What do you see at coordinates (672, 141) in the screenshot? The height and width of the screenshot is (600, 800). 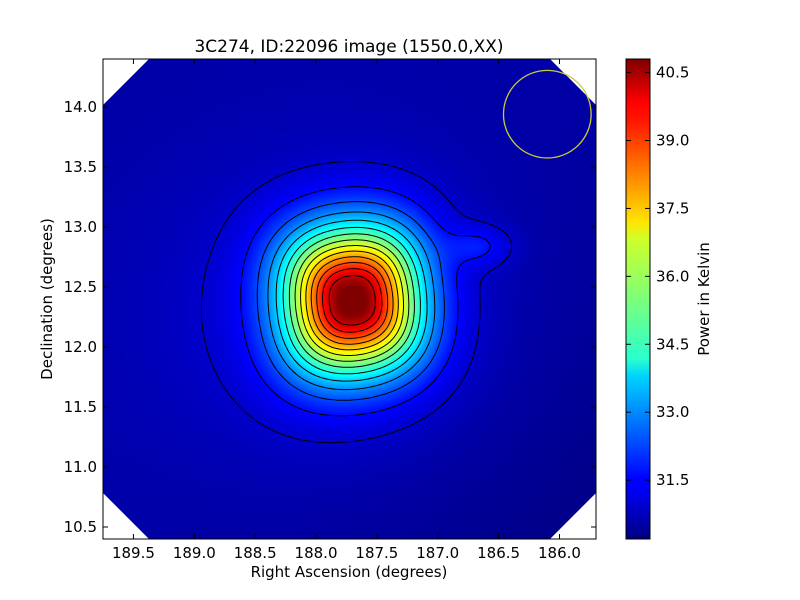 I see `colorbar-tick-label: 39.0` at bounding box center [672, 141].